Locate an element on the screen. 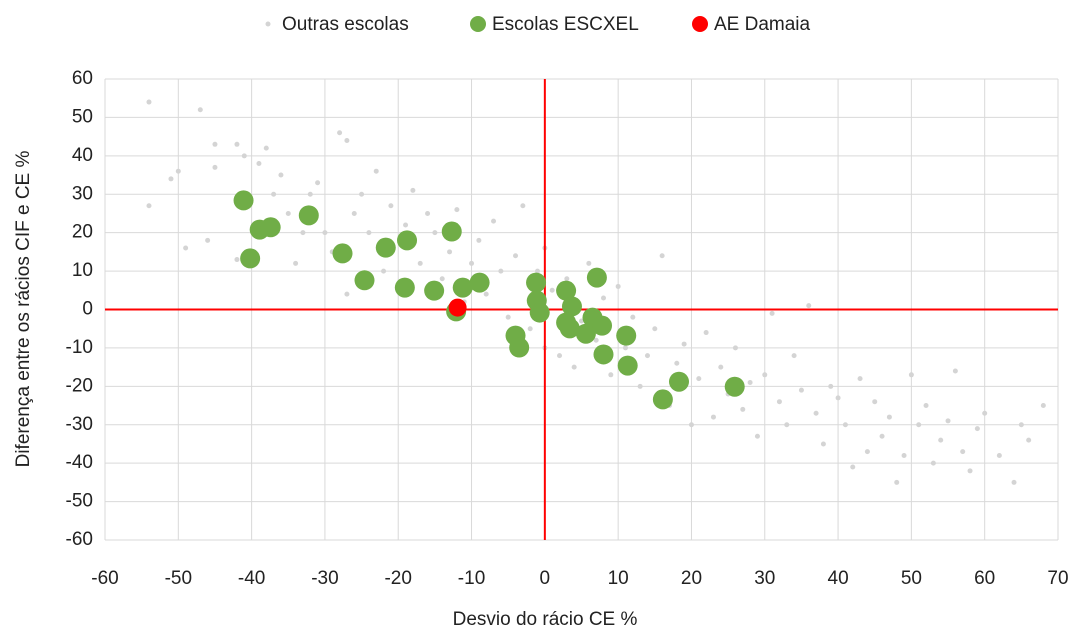  y-tick-label: 20 is located at coordinates (82, 232).